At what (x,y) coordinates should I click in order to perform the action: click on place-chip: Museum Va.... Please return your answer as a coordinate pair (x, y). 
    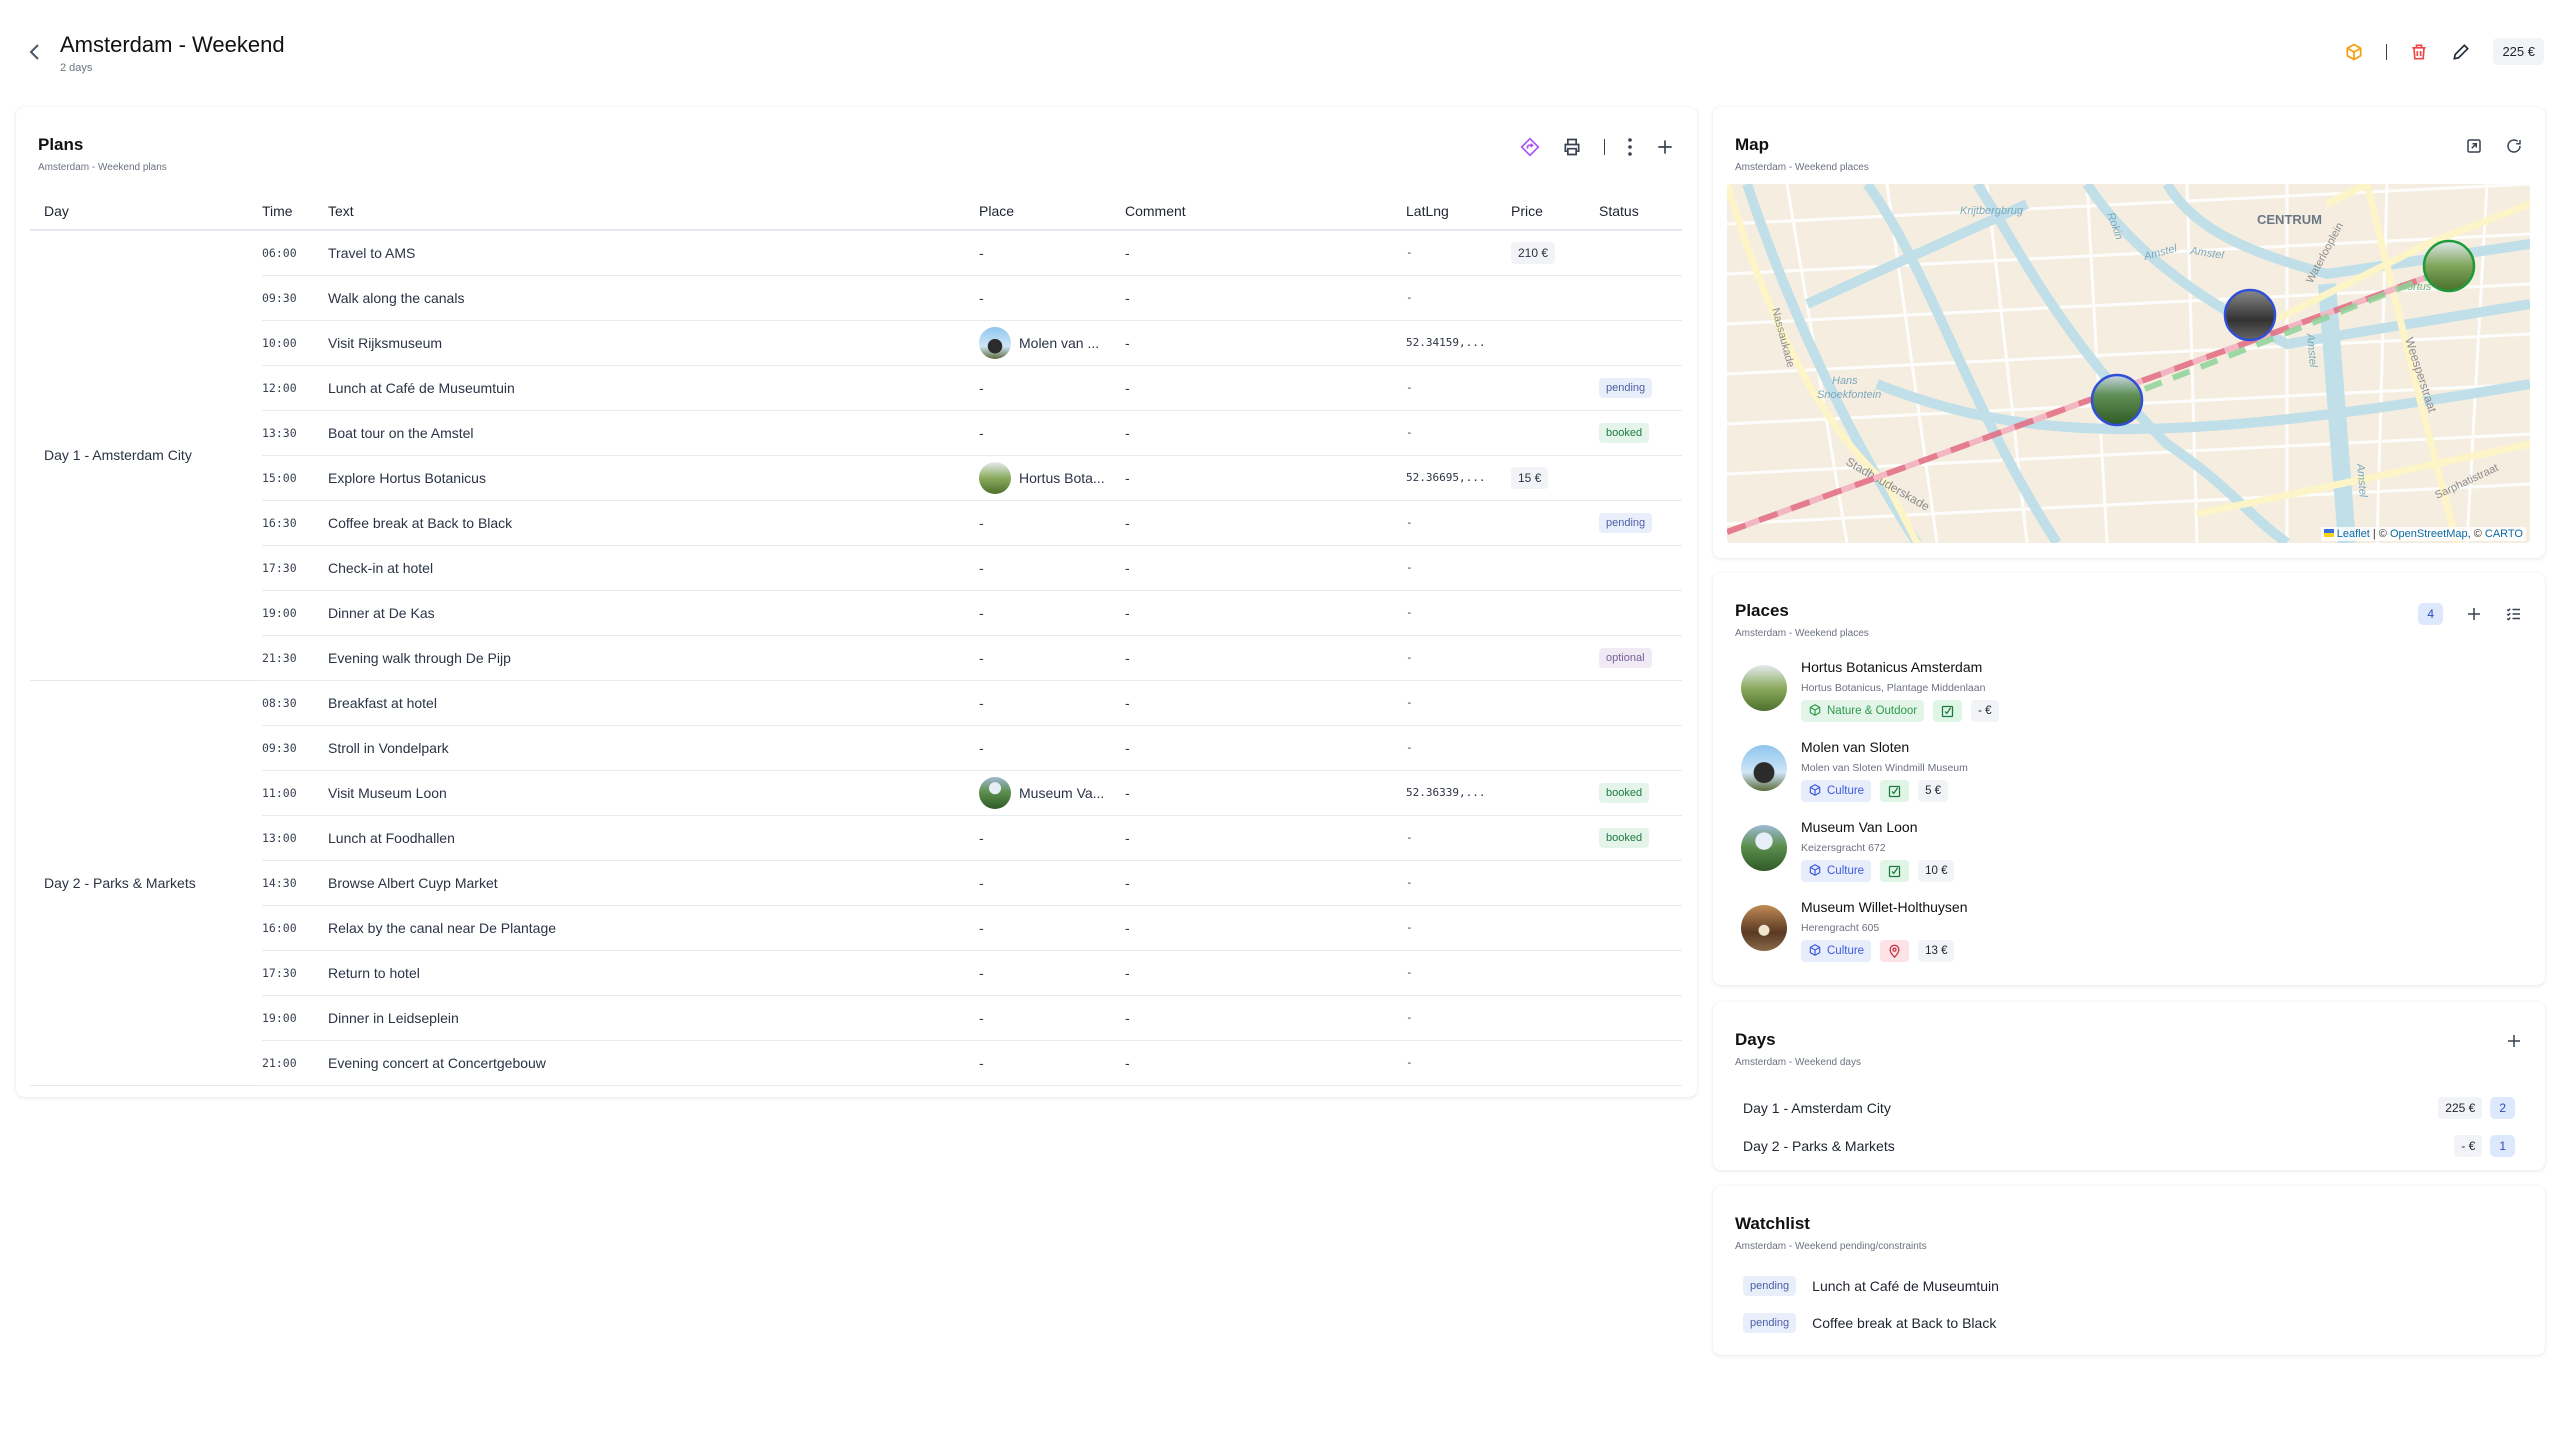
    Looking at the image, I should click on (1052, 792).